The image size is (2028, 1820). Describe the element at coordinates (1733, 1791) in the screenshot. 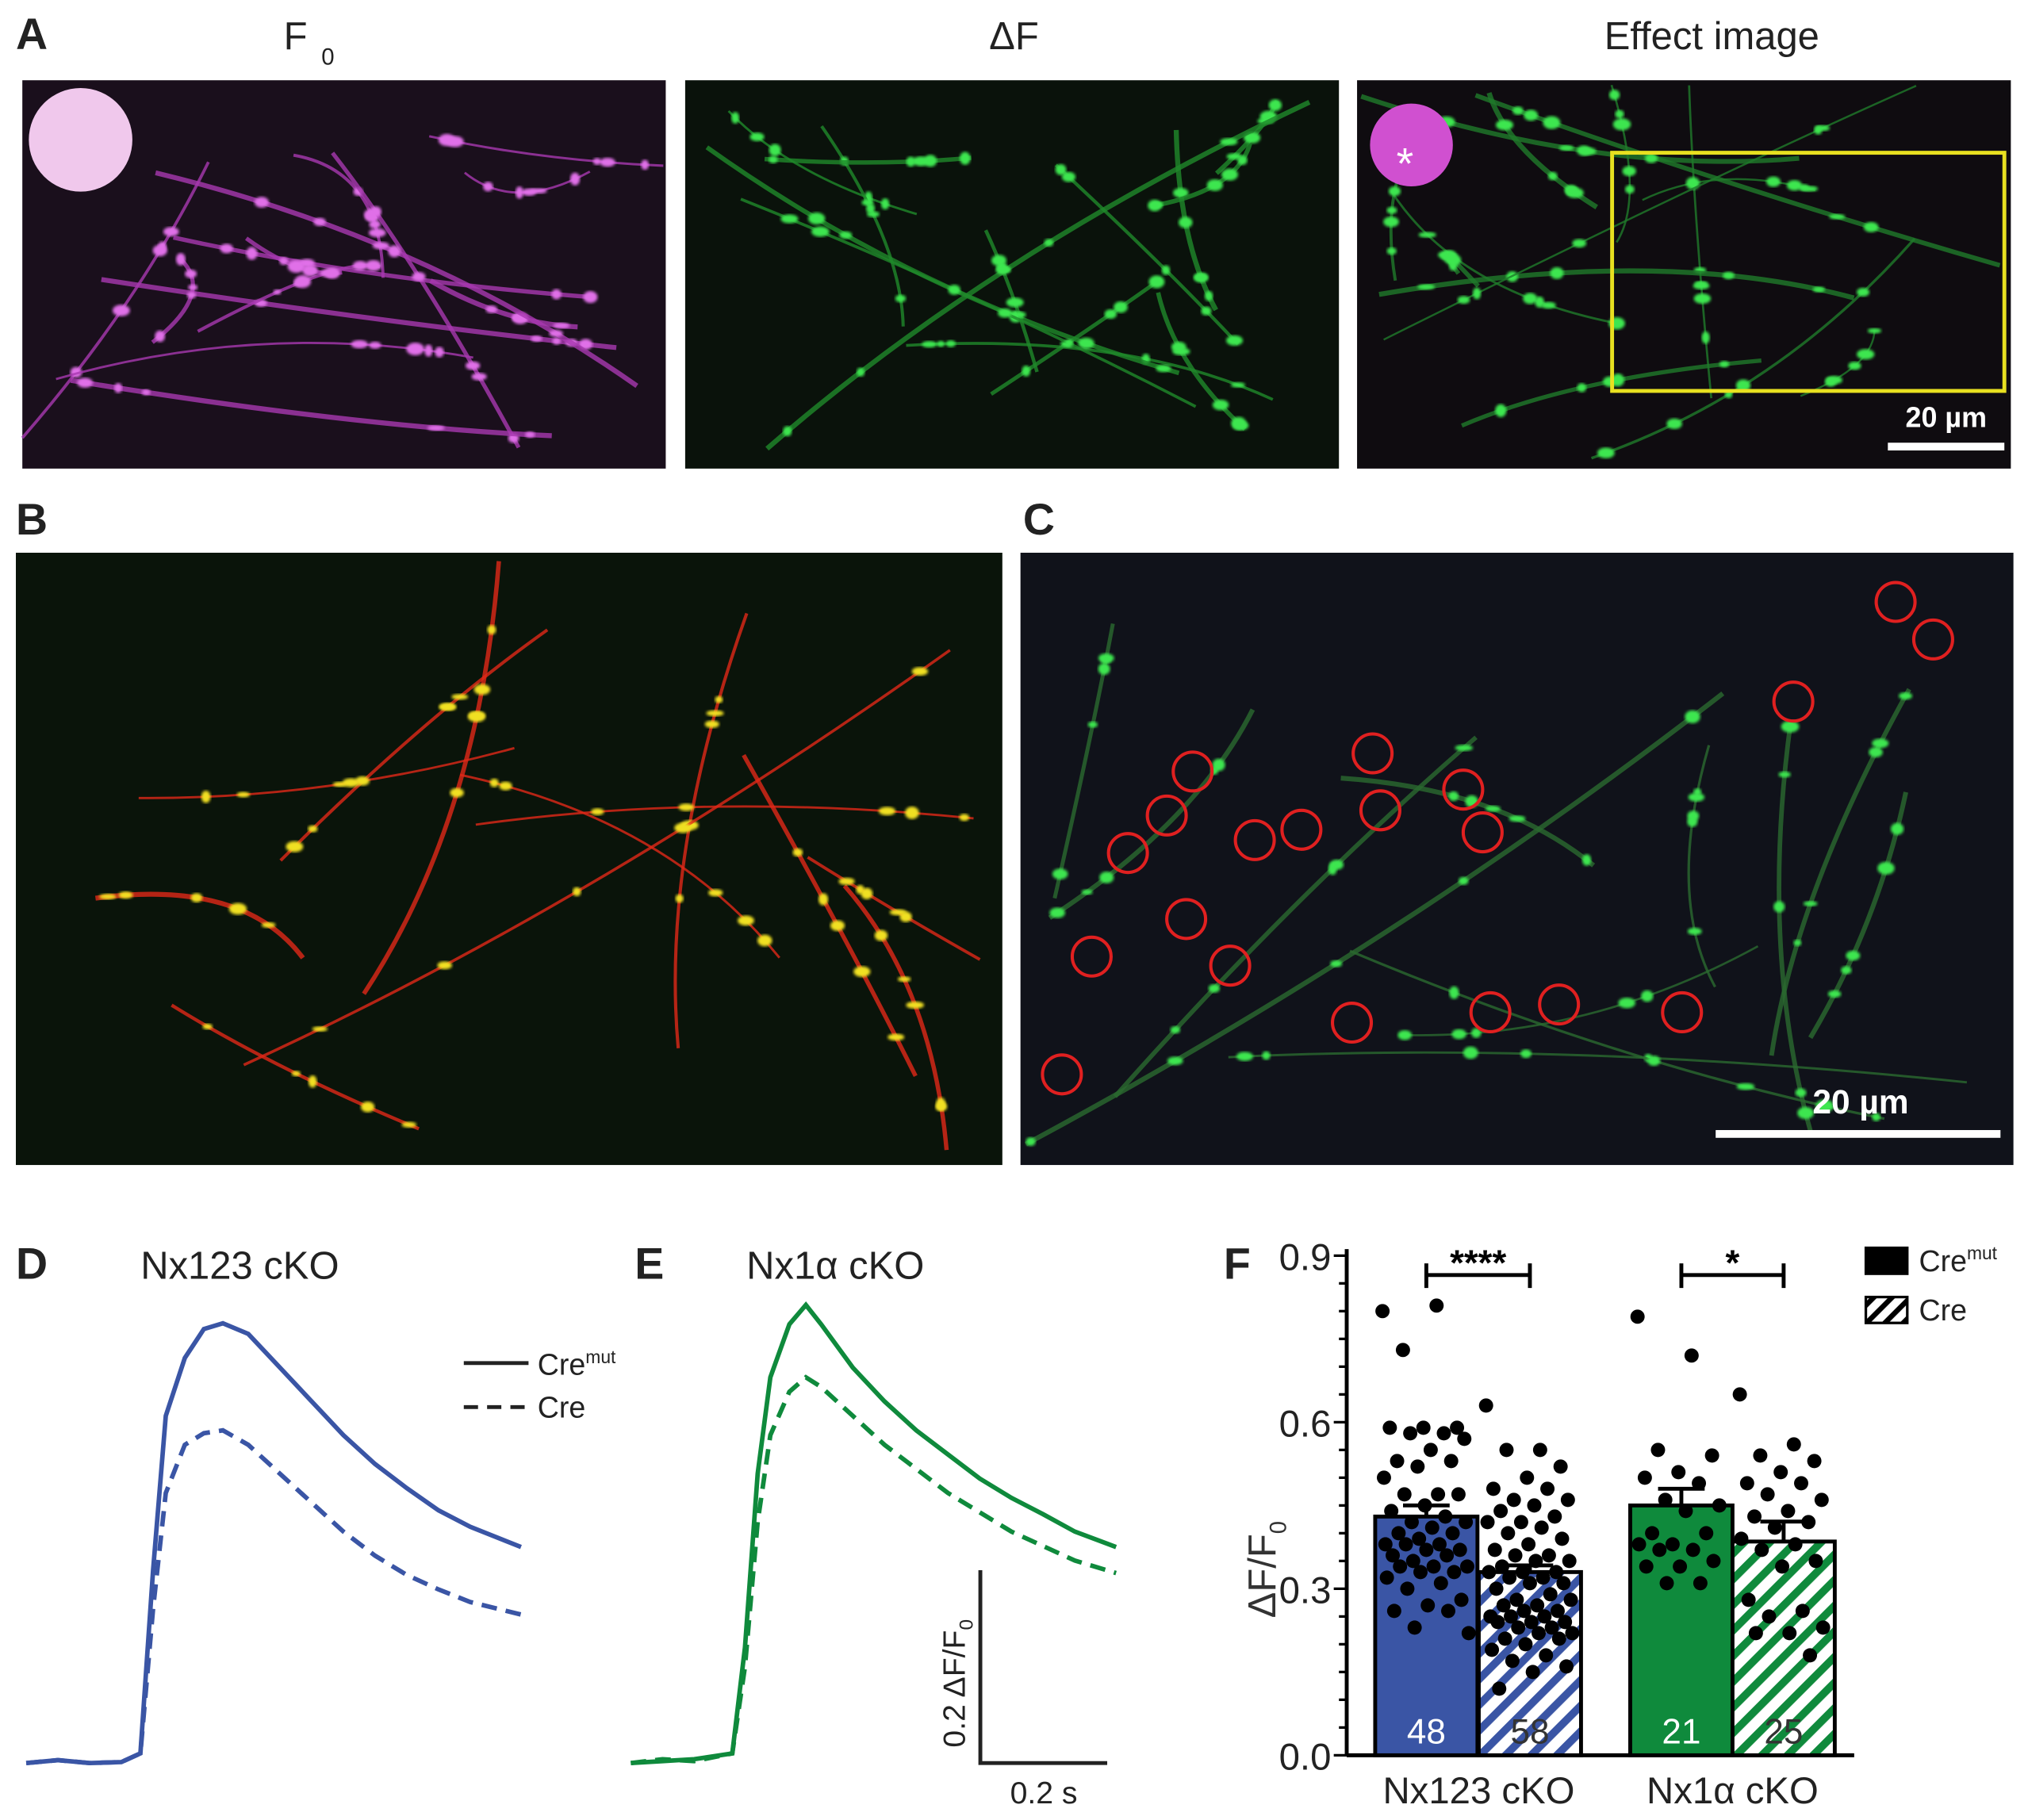

I see `category-label: Nx1α cKO` at that location.